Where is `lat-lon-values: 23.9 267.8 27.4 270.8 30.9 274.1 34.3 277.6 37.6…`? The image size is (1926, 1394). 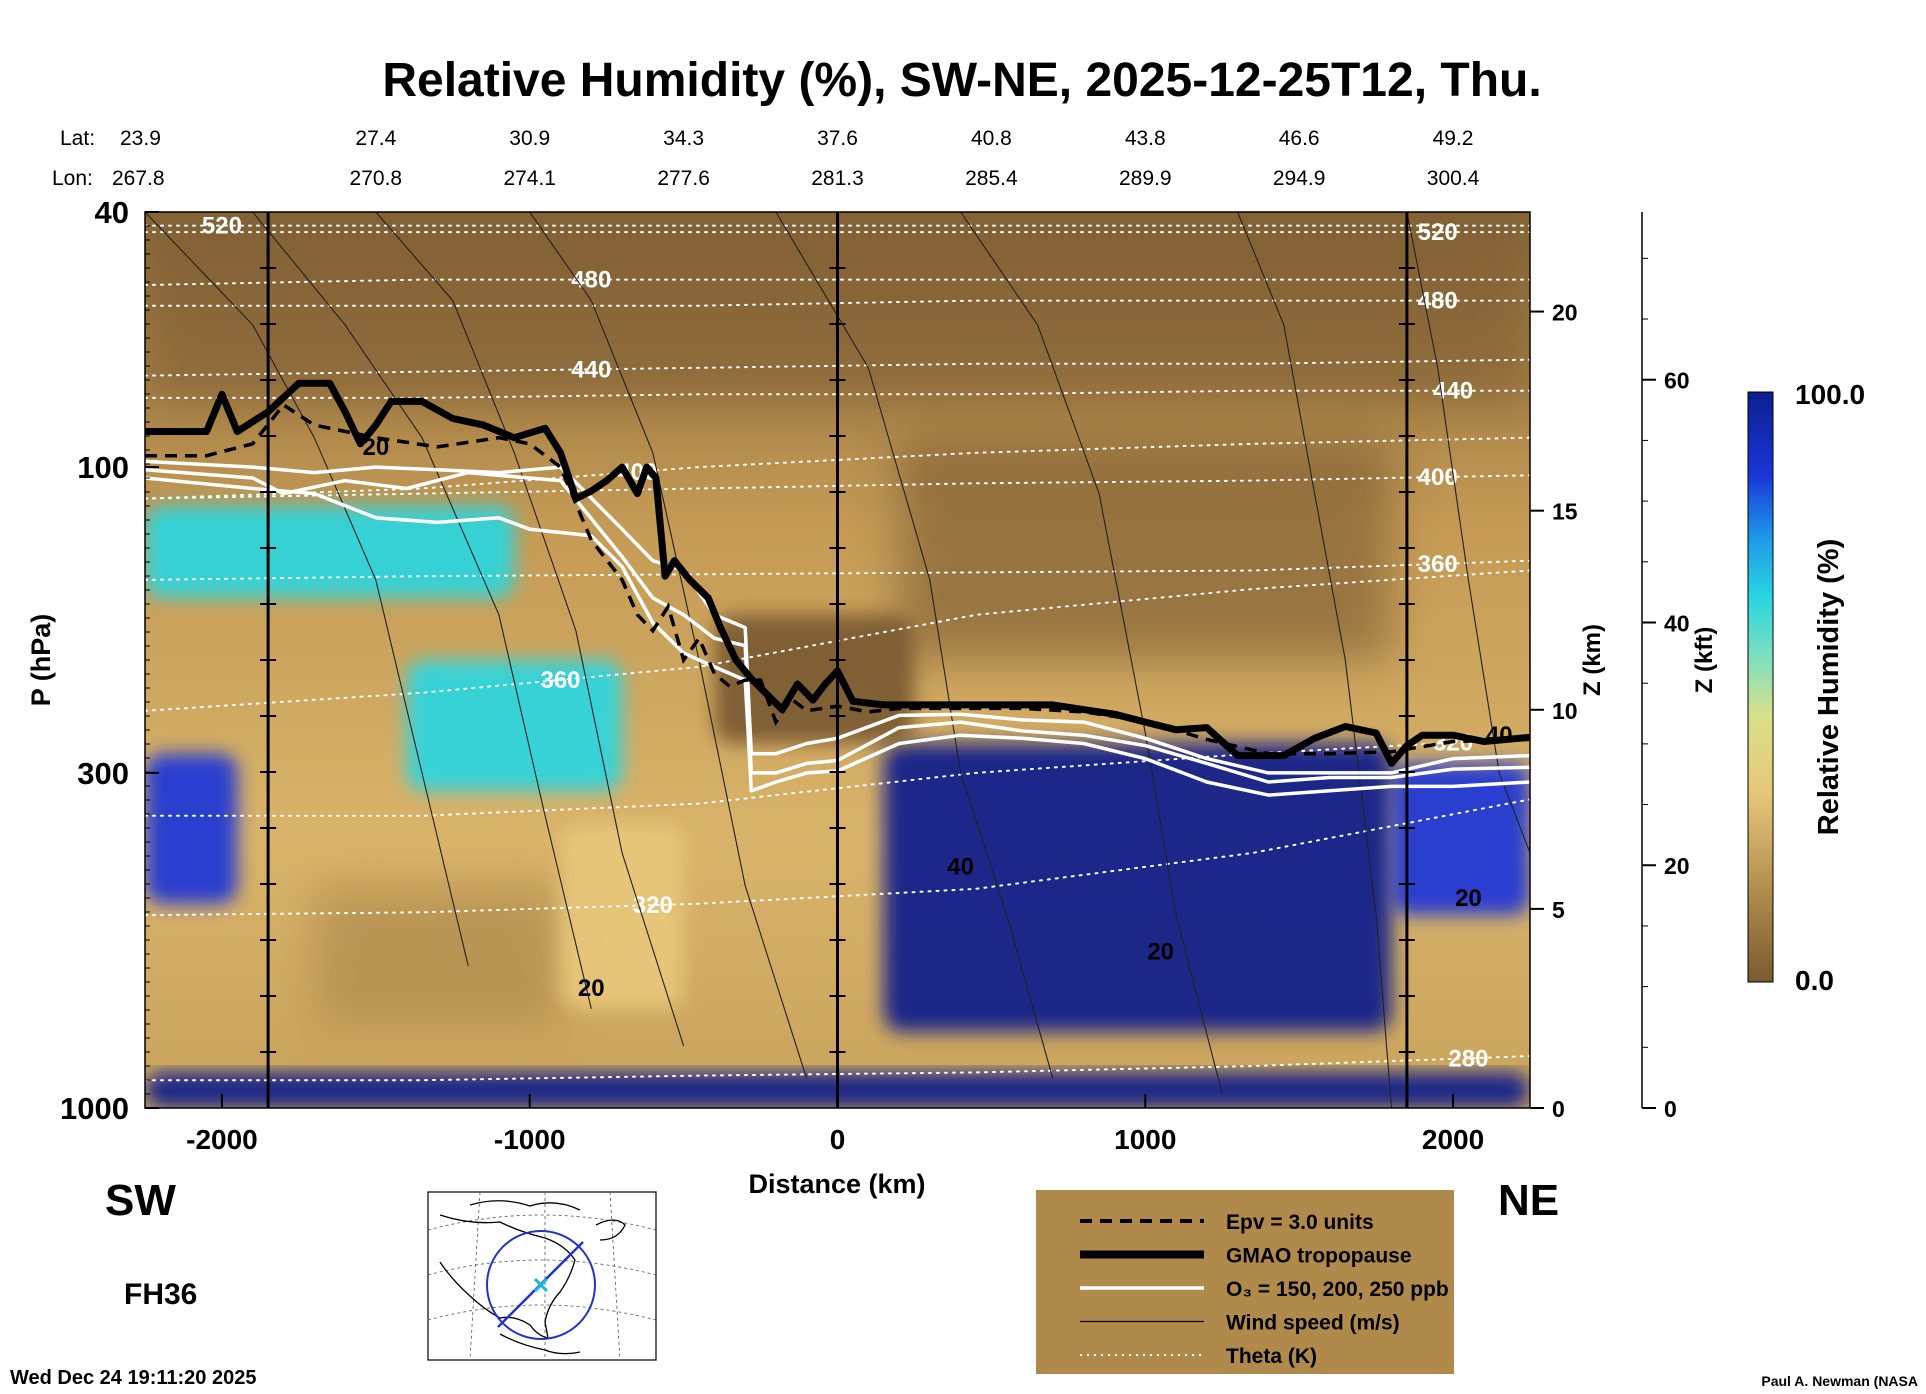 lat-lon-values: 23.9 267.8 27.4 270.8 30.9 274.1 34.3 277.6 37.6… is located at coordinates (796, 158).